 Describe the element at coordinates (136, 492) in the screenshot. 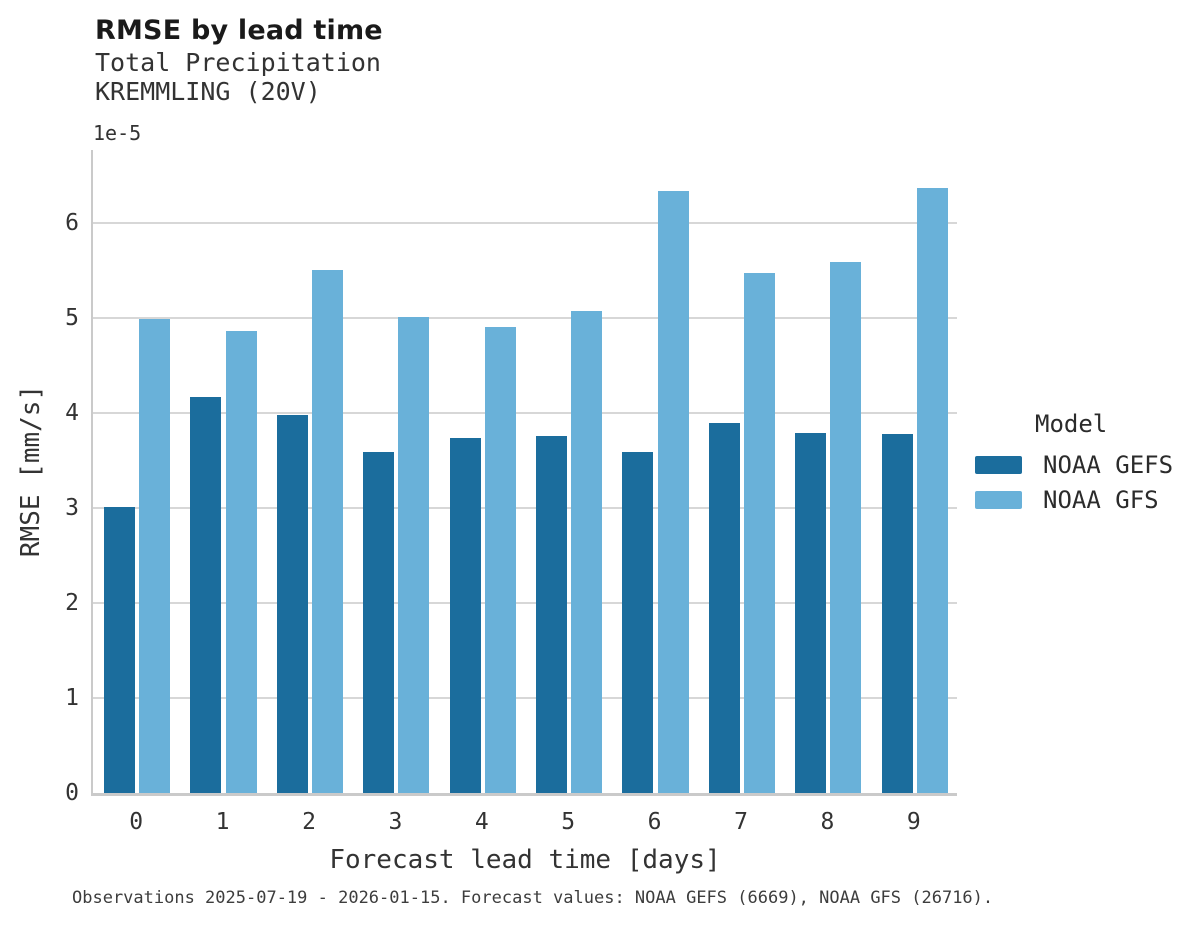

I see `bar-group-lead-0: 0` at that location.